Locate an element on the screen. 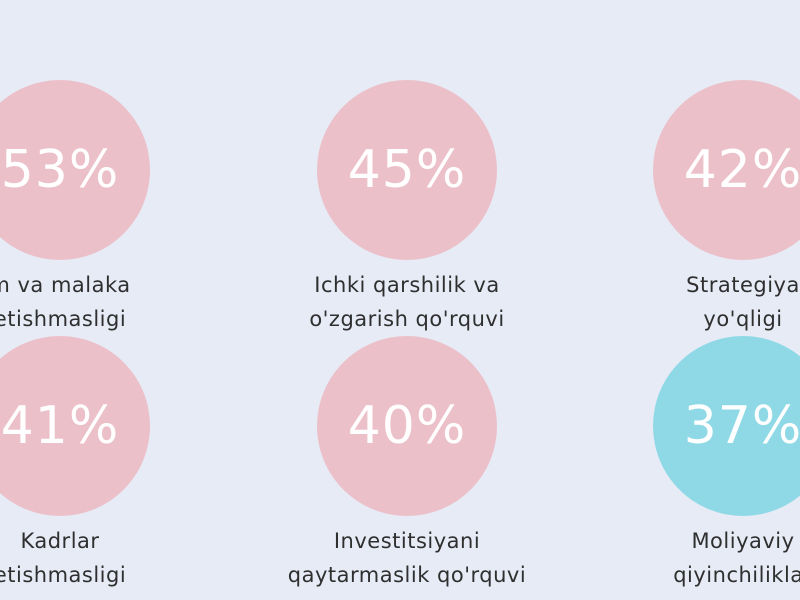 This screenshot has width=800, height=600. stat-circle: 41% is located at coordinates (75, 426).